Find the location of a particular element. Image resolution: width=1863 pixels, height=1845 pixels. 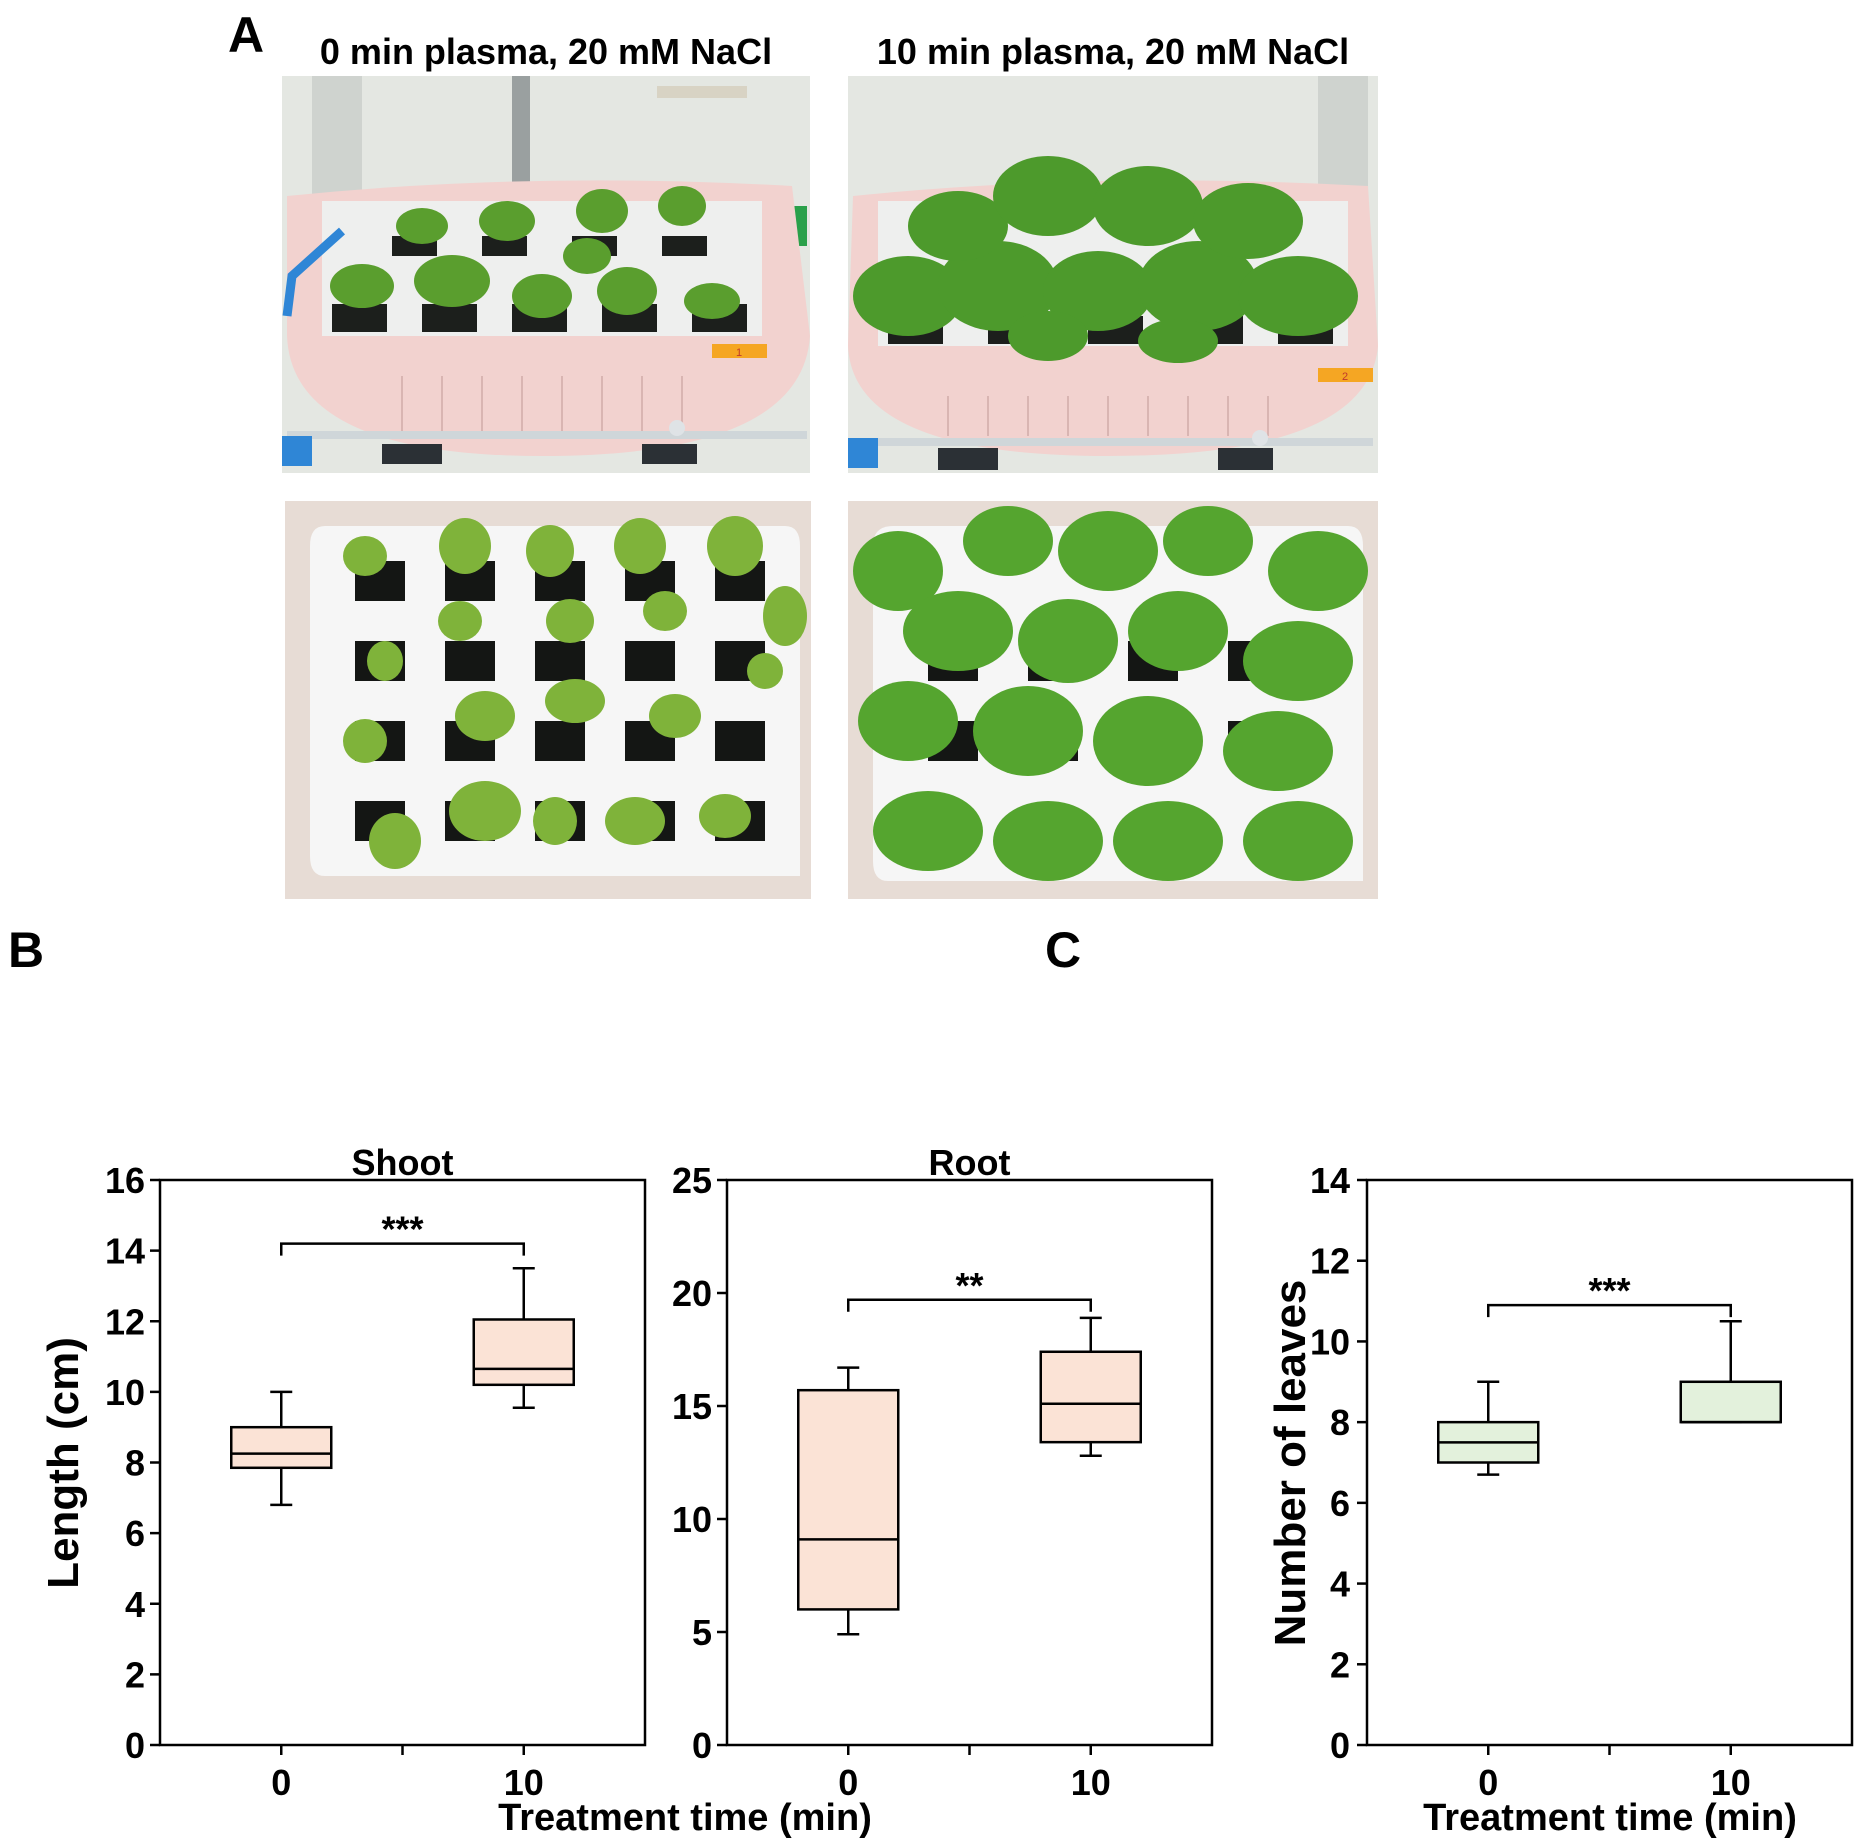

chart-2-ytick-label: 6 is located at coordinates (1340, 1503).